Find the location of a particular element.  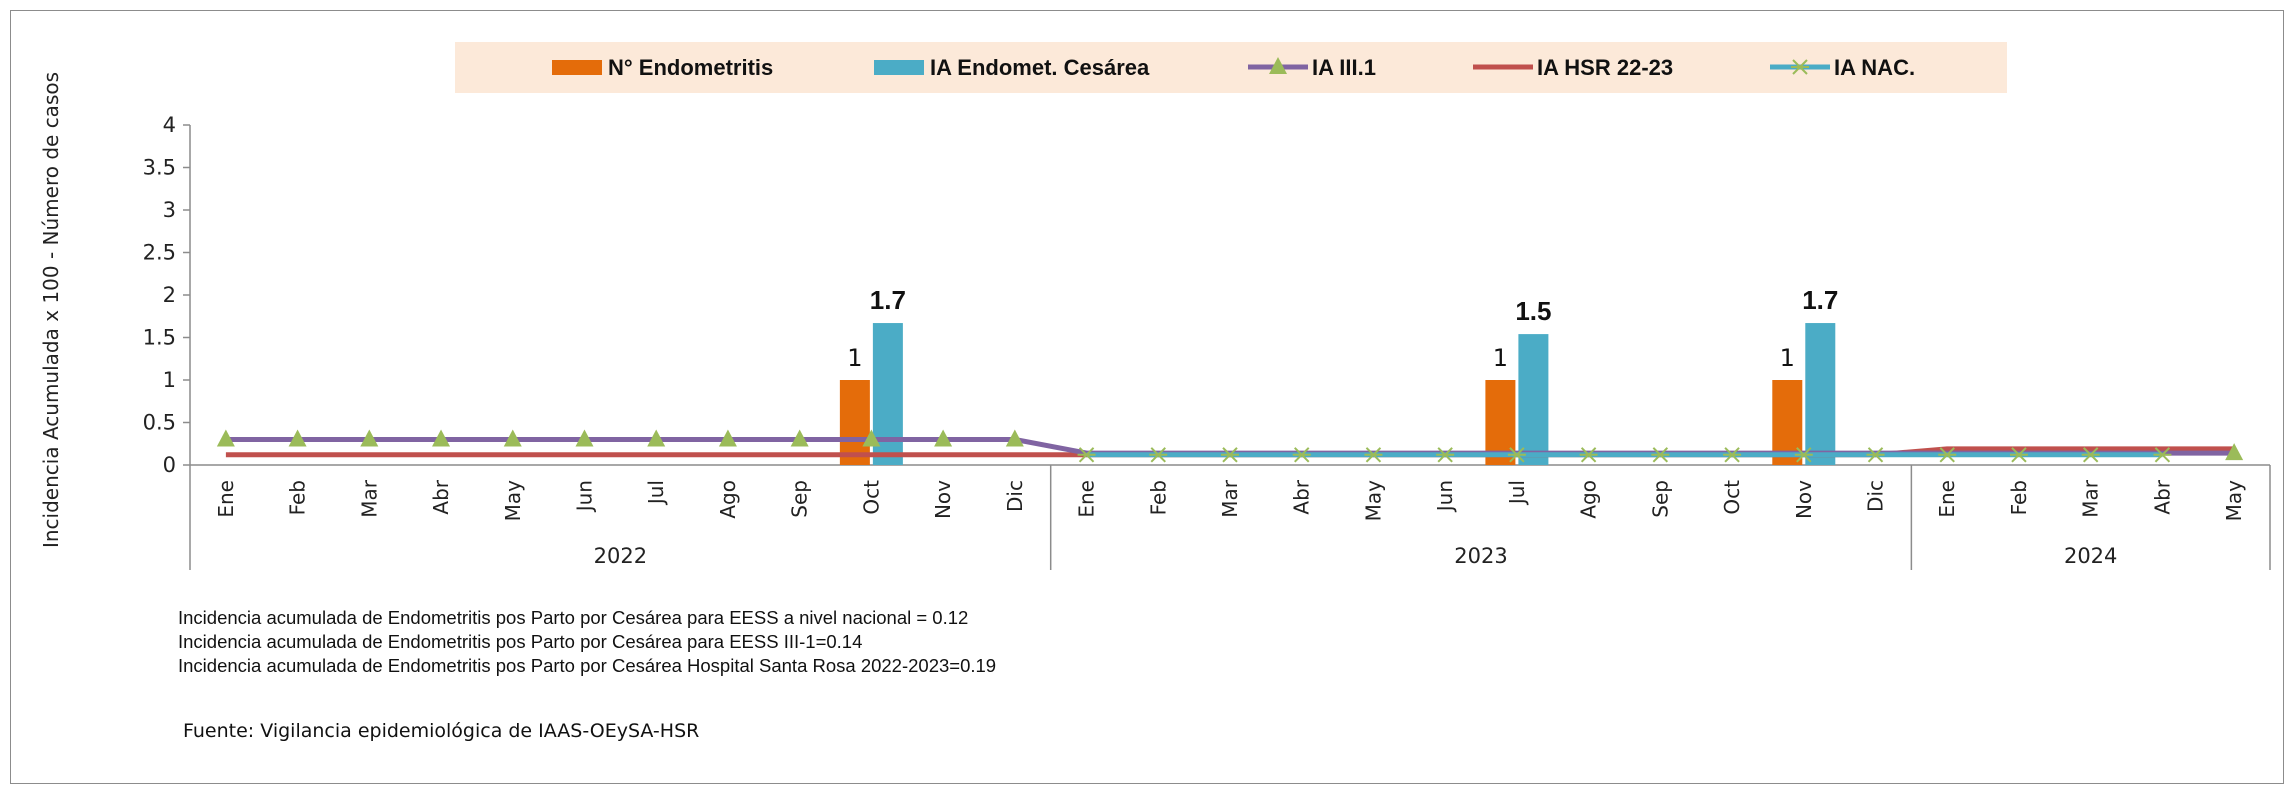

legend-item: IA NAC. is located at coordinates (1842, 67).